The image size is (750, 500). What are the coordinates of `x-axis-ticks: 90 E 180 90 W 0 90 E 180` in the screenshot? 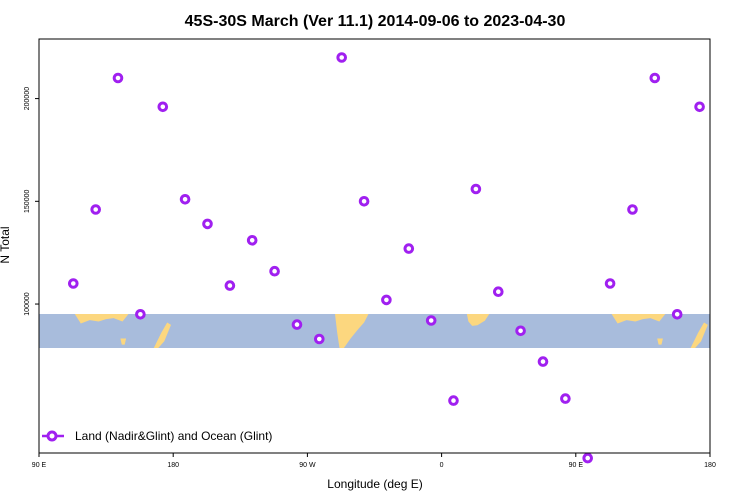 It's located at (374, 461).